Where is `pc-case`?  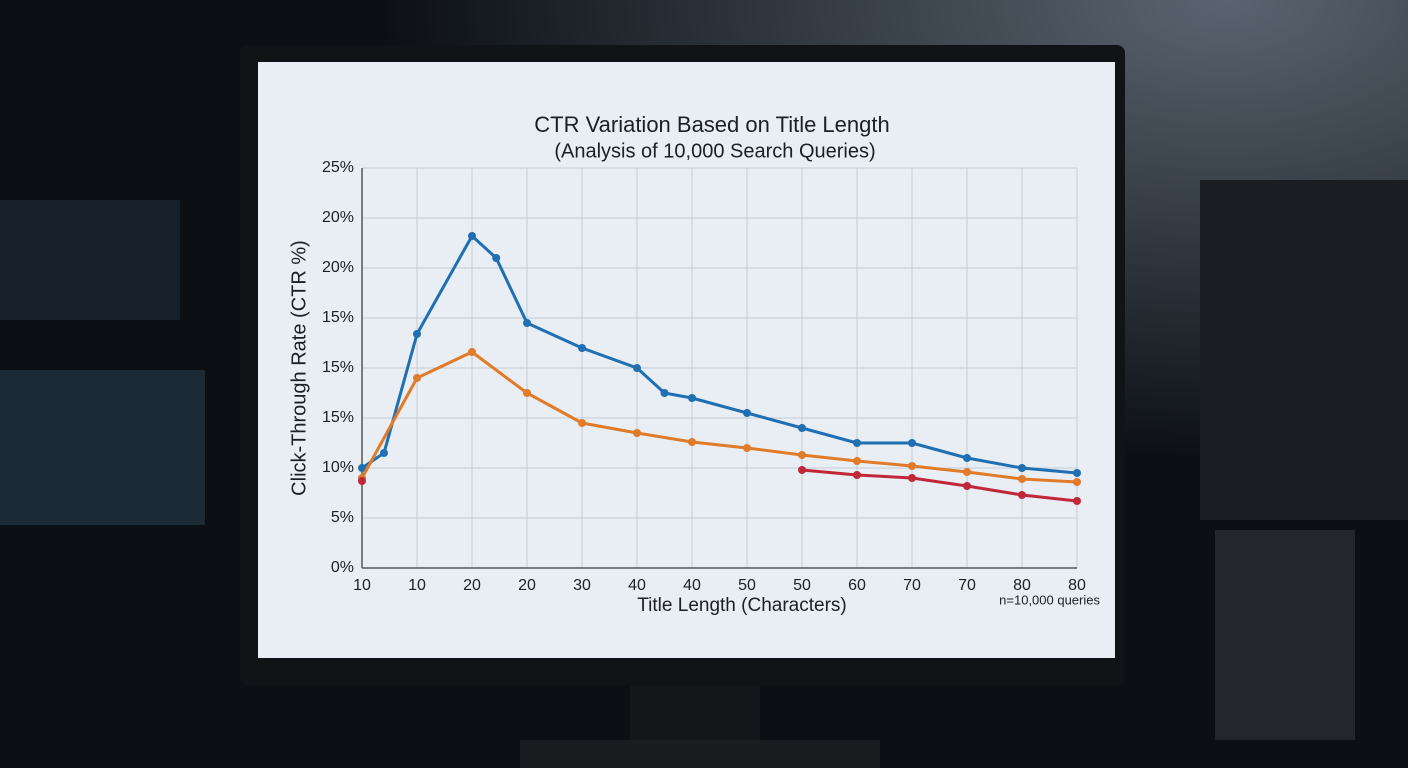 pc-case is located at coordinates (1285, 635).